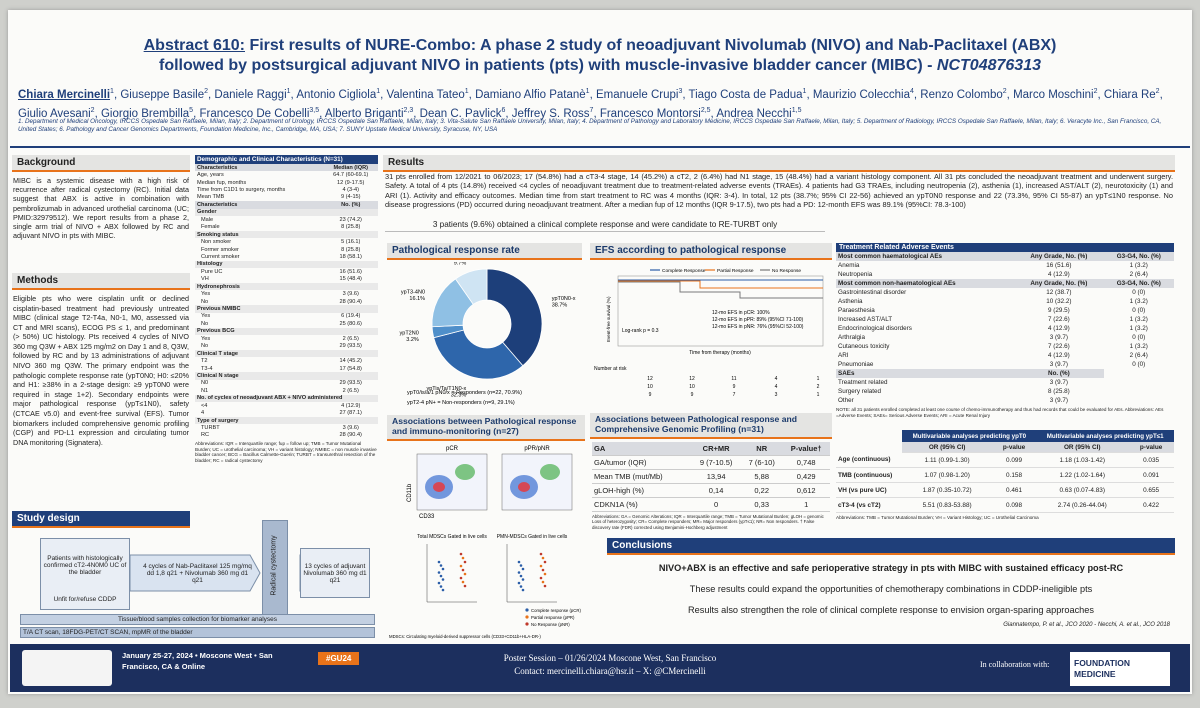 This screenshot has width=1200, height=708. I want to click on risk-count: 1, so click(818, 395).